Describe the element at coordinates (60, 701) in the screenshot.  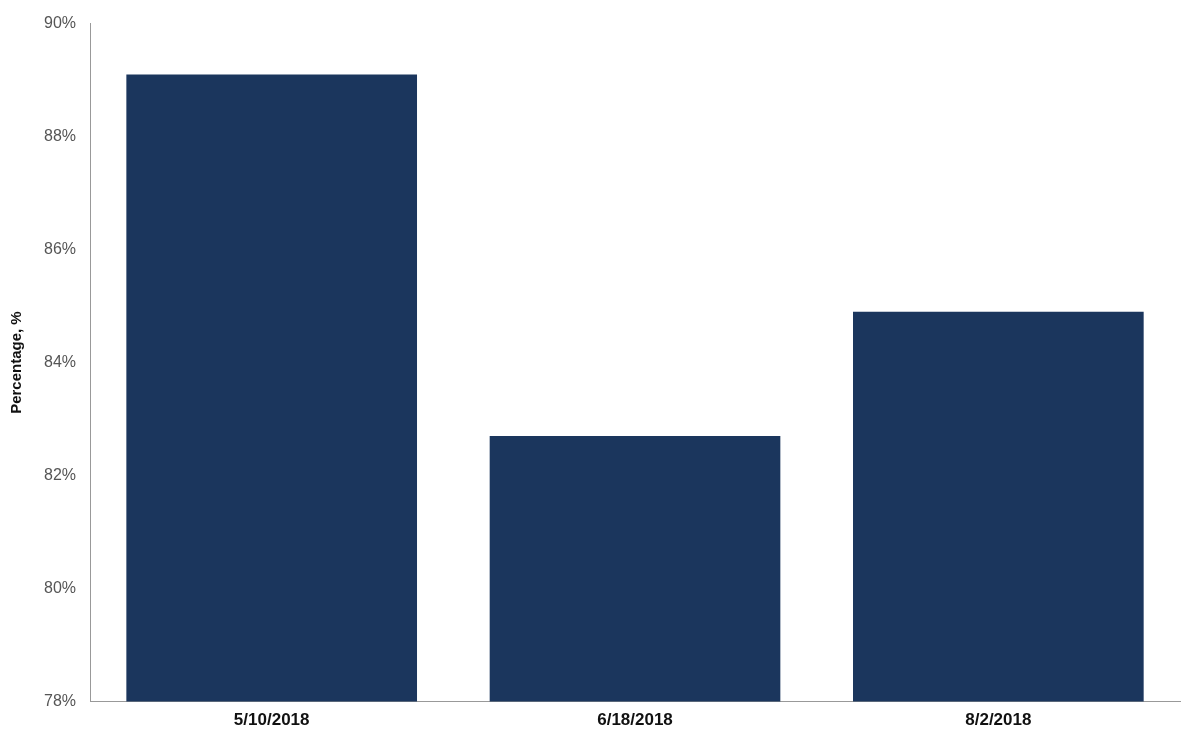
I see `y-tick-label: 78%` at that location.